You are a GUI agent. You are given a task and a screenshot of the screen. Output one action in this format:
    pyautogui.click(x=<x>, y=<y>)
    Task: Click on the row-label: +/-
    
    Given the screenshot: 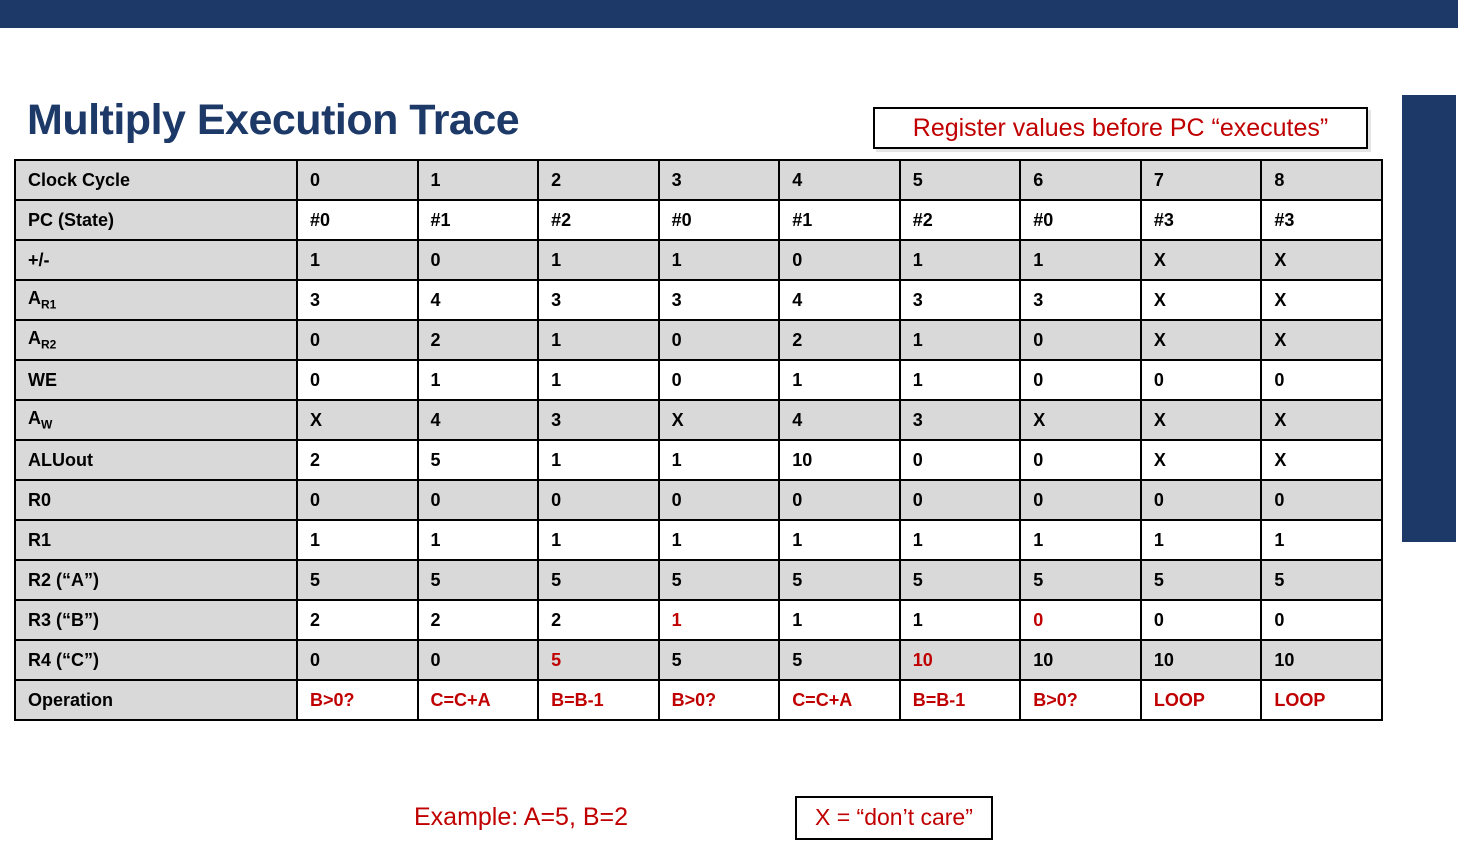 What is the action you would take?
    pyautogui.click(x=156, y=260)
    